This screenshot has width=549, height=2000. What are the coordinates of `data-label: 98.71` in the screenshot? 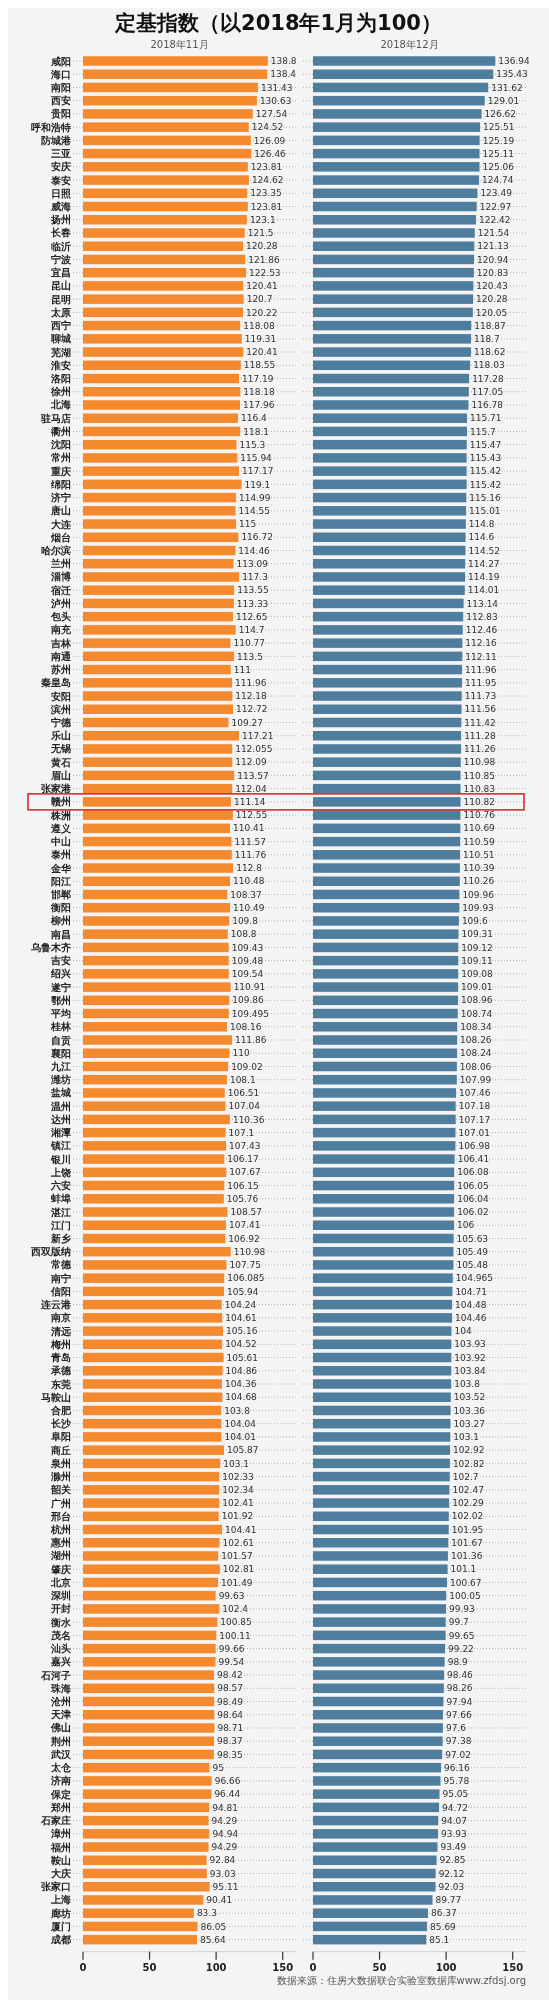 It's located at (230, 1728).